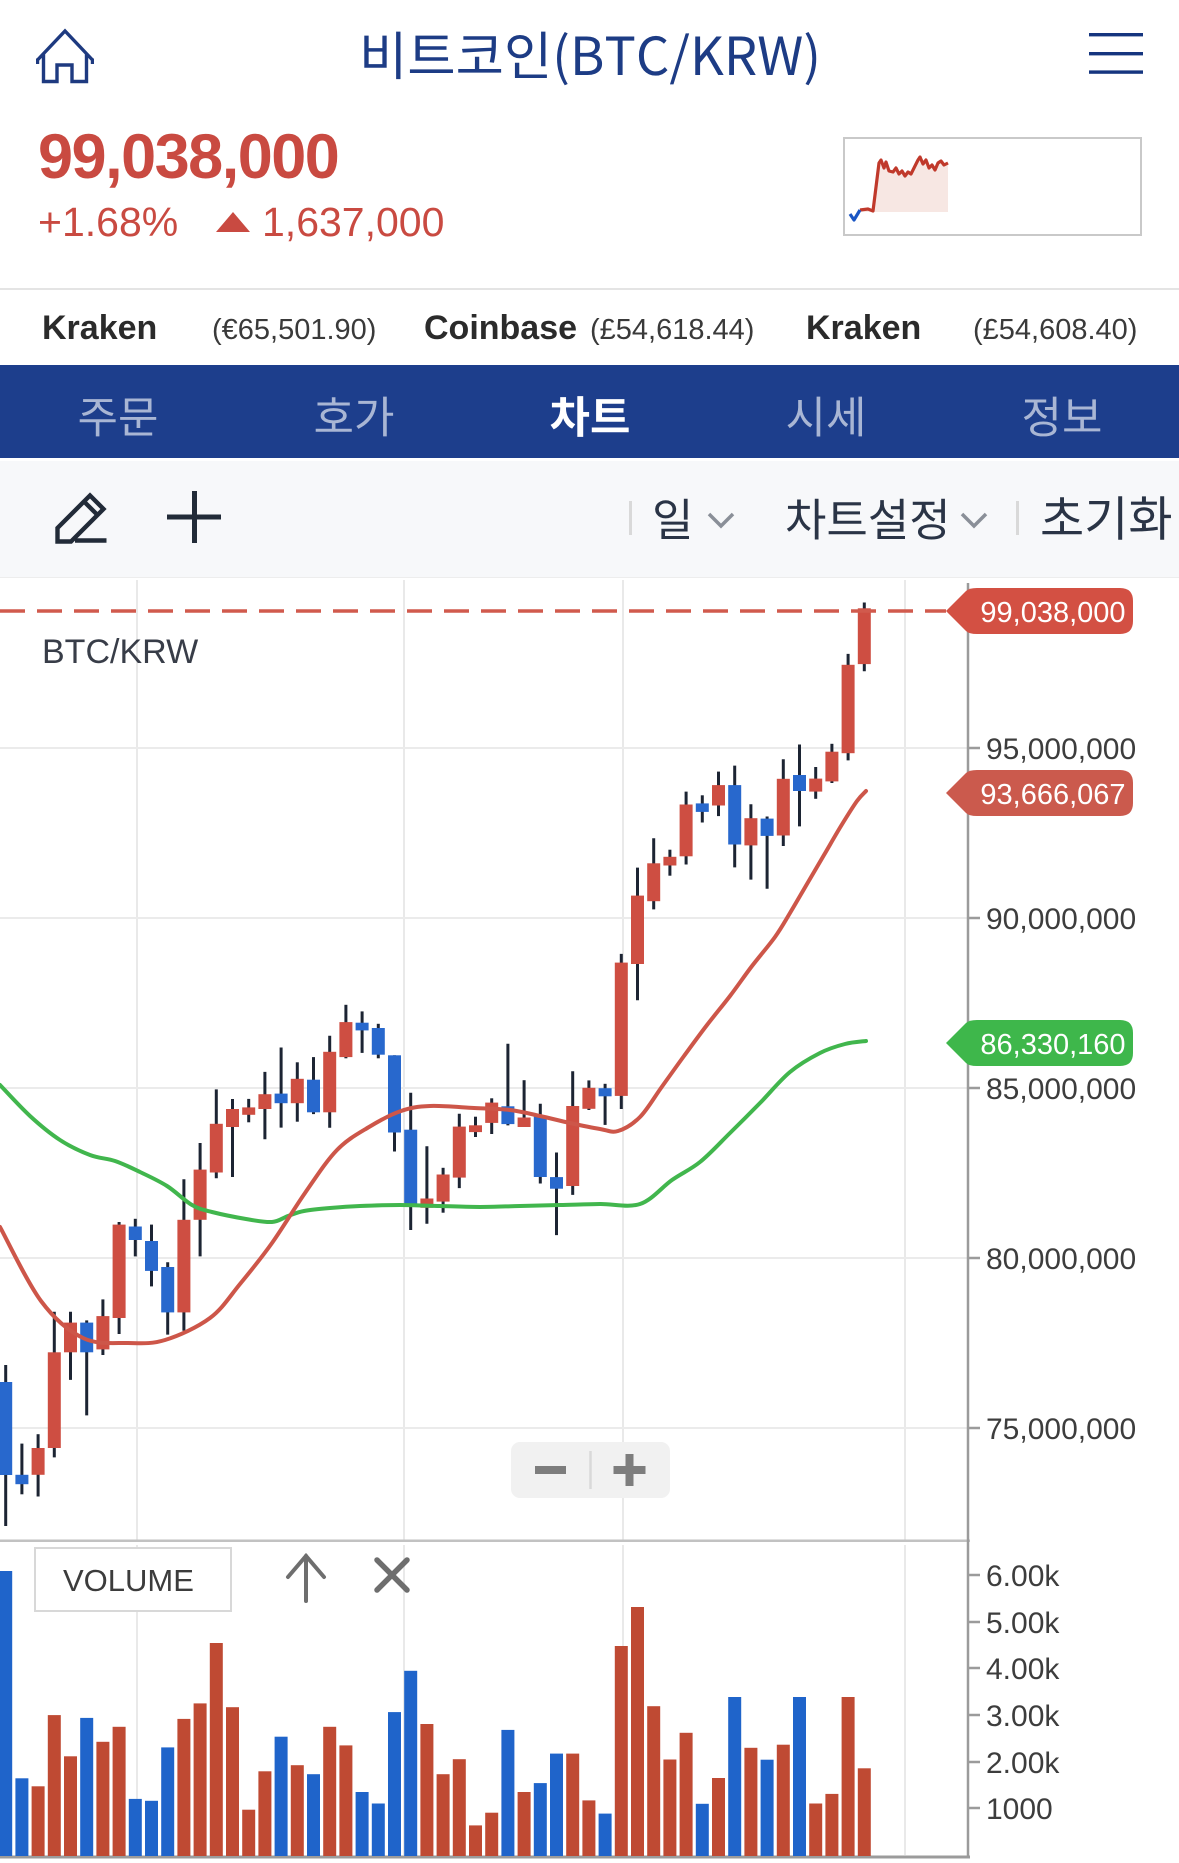 Image resolution: width=1179 pixels, height=1863 pixels. Describe the element at coordinates (1023, 1623) in the screenshot. I see `svg-text: 5.00k` at that location.